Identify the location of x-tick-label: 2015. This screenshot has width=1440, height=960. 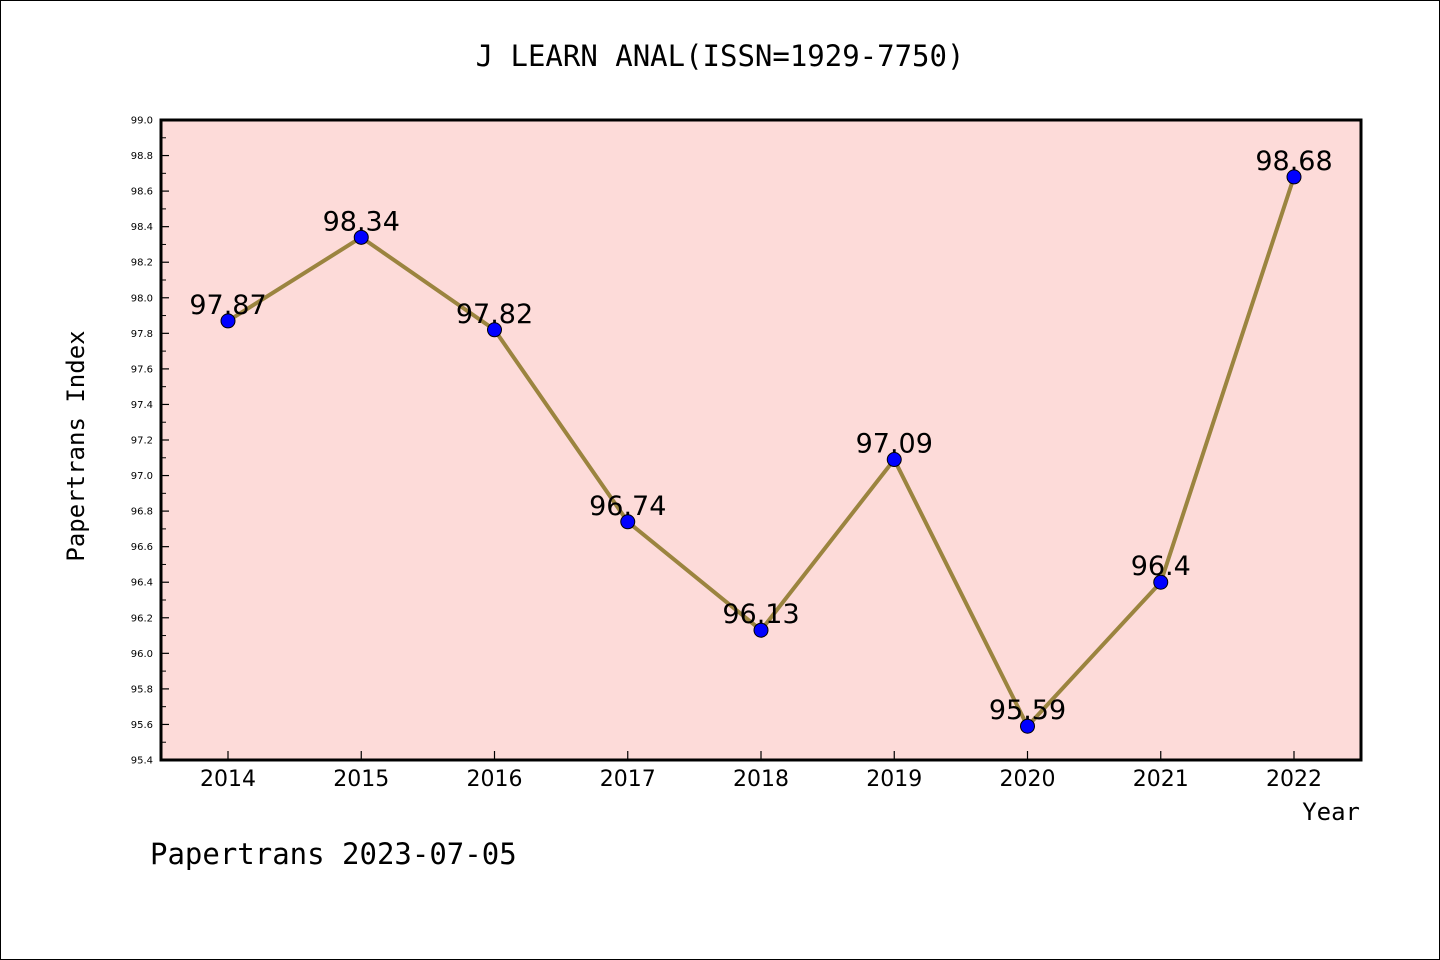
(361, 779).